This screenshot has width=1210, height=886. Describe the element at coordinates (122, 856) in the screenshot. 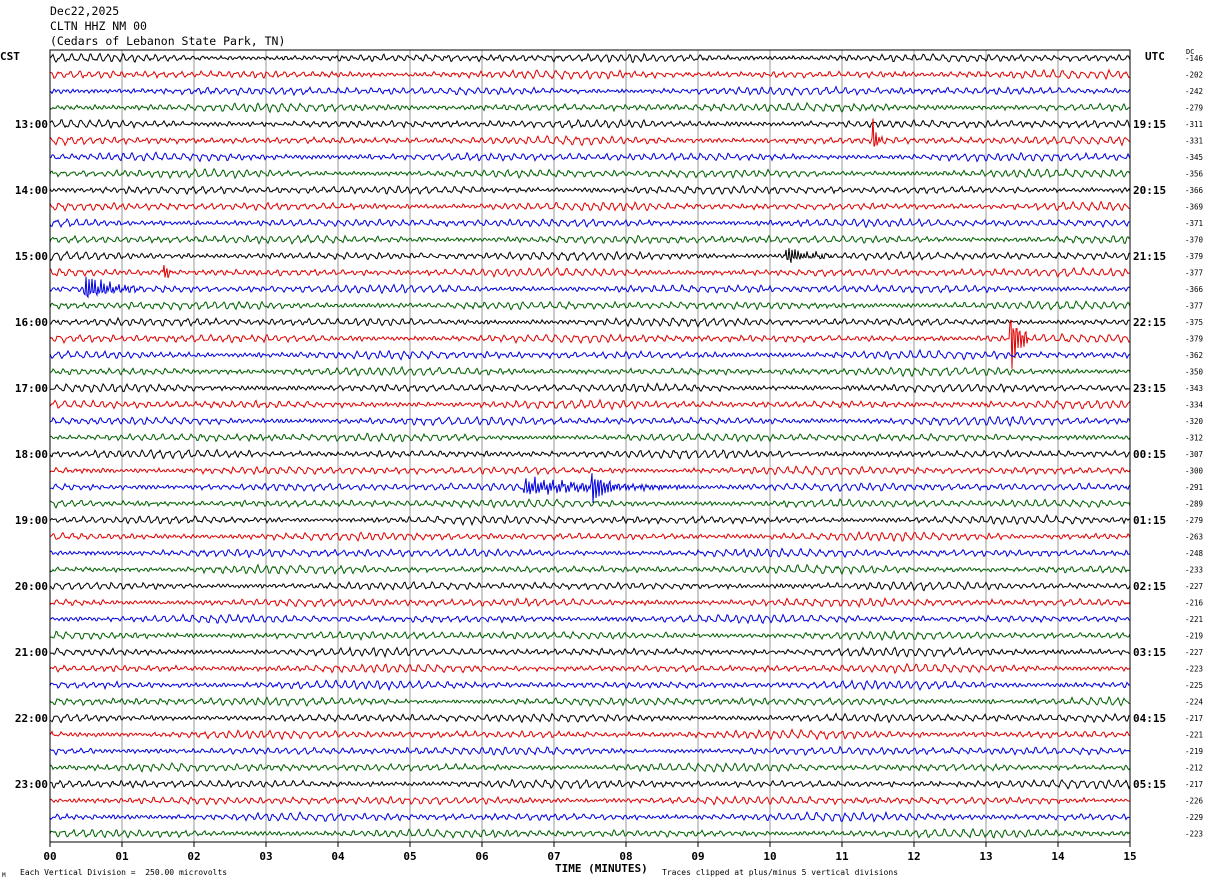

I see `x-tick-label: 01` at that location.